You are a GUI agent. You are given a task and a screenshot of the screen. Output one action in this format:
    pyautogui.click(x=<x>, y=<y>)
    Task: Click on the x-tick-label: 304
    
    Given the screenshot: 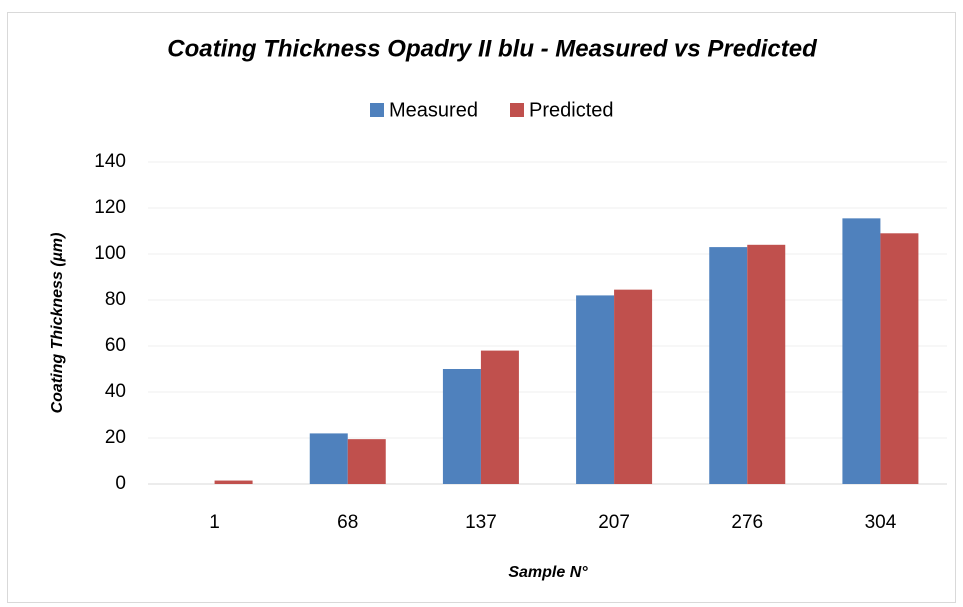 What is the action you would take?
    pyautogui.click(x=881, y=522)
    